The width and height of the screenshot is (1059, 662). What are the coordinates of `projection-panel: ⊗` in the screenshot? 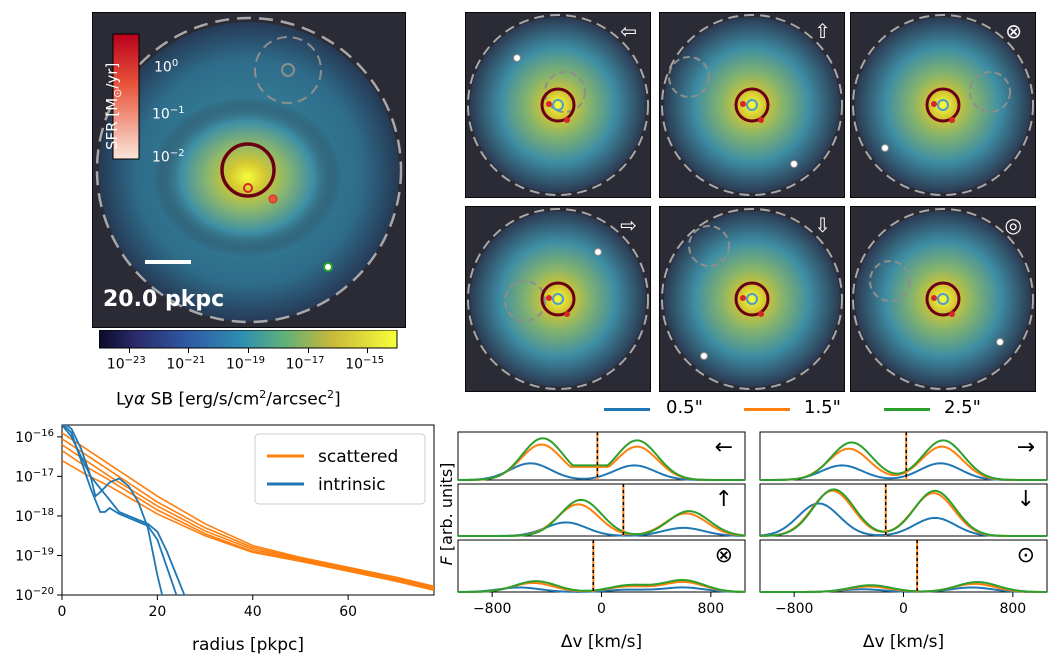 It's located at (943, 105).